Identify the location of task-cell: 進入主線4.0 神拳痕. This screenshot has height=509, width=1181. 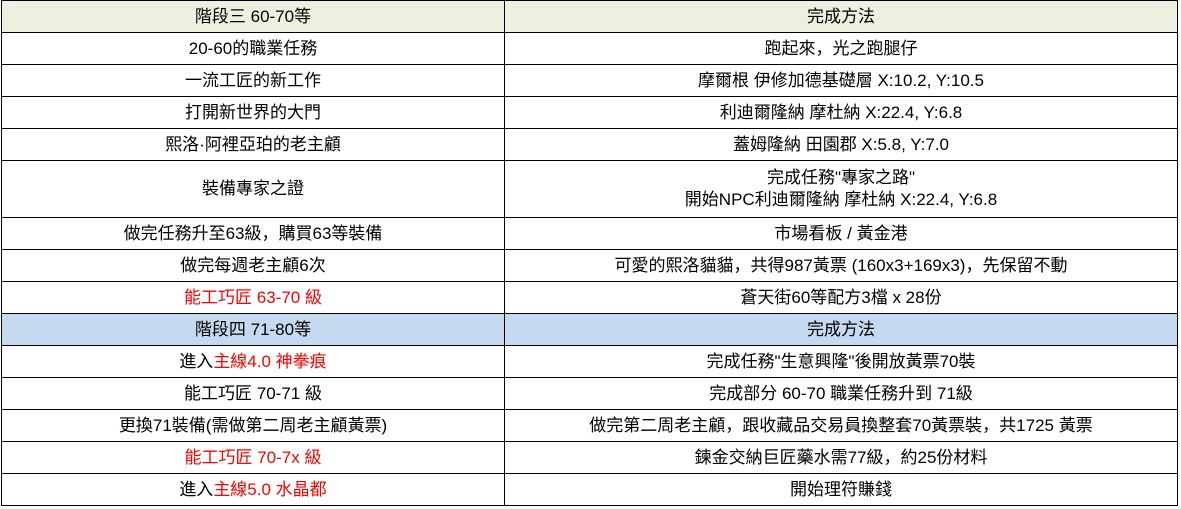
(253, 361).